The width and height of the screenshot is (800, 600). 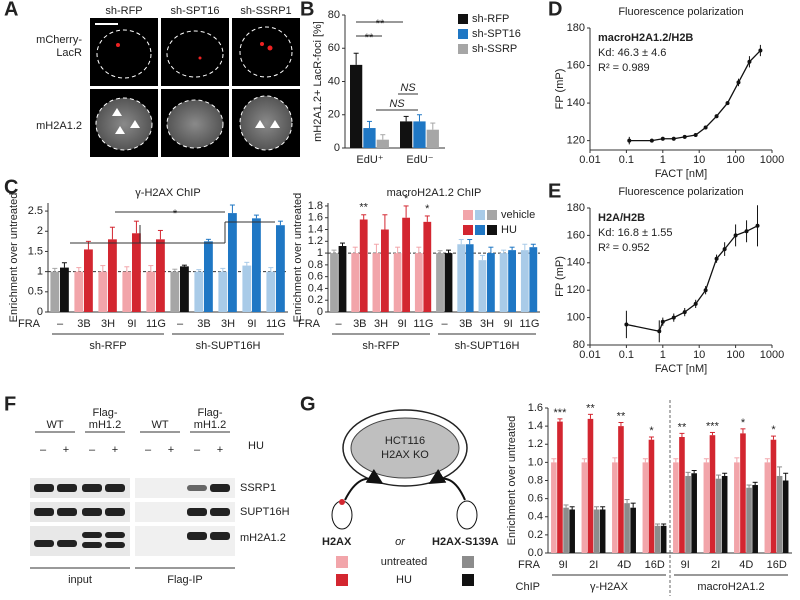 I want to click on legend-label: vehicle, so click(x=518, y=215).